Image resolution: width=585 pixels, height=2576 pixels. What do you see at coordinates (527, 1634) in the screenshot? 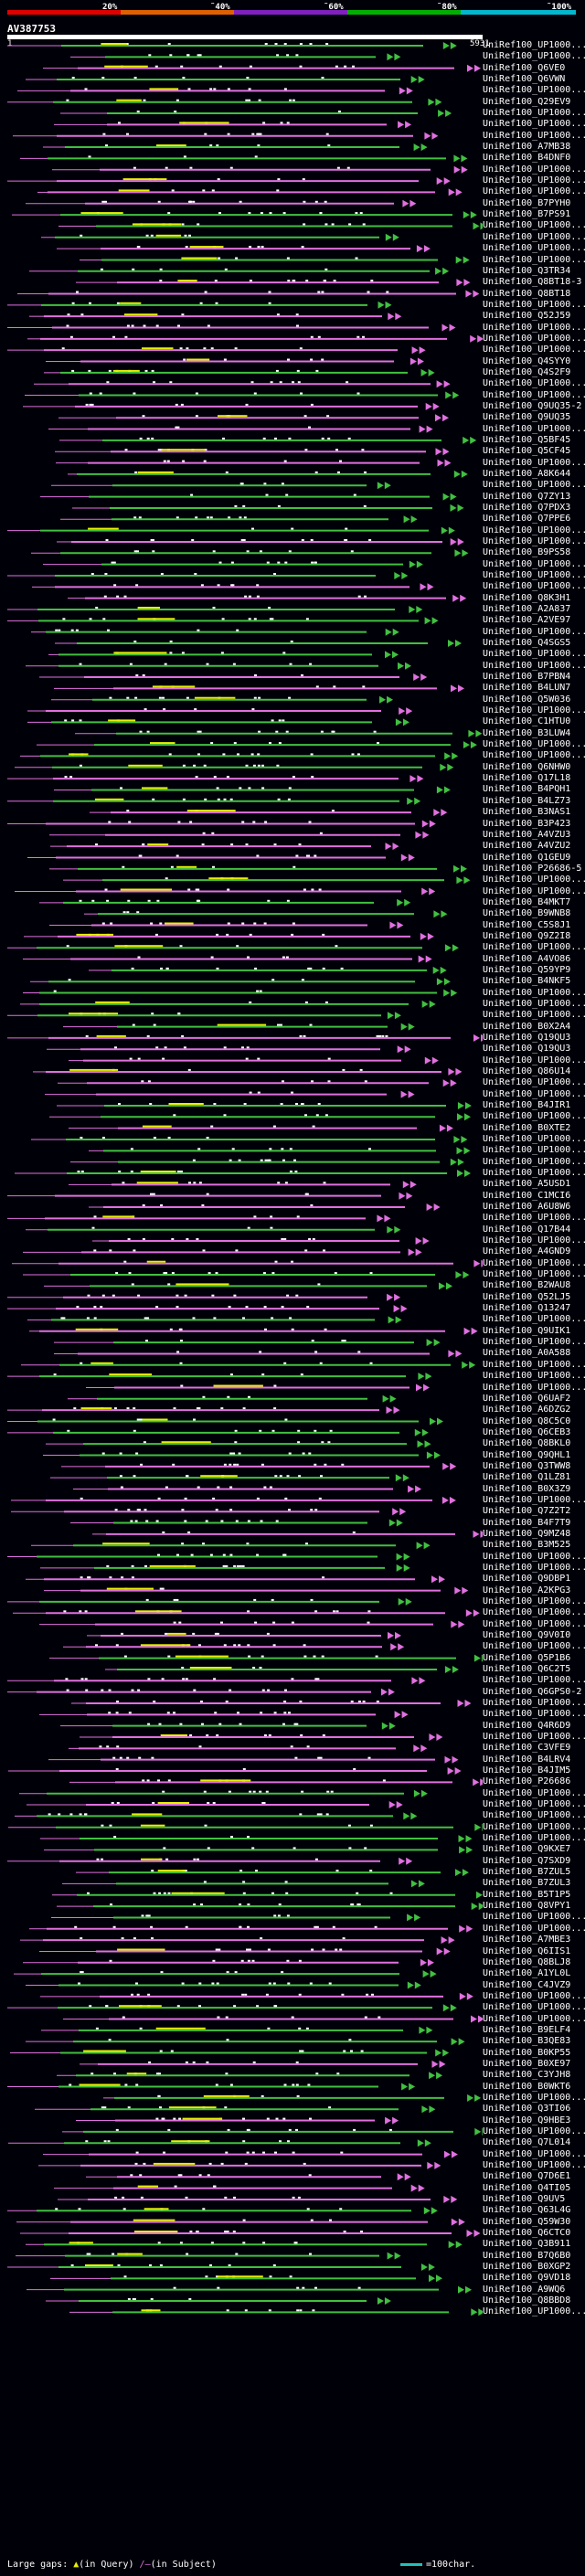
I see `hit-label: UniRef100_Q9V0I0` at bounding box center [527, 1634].